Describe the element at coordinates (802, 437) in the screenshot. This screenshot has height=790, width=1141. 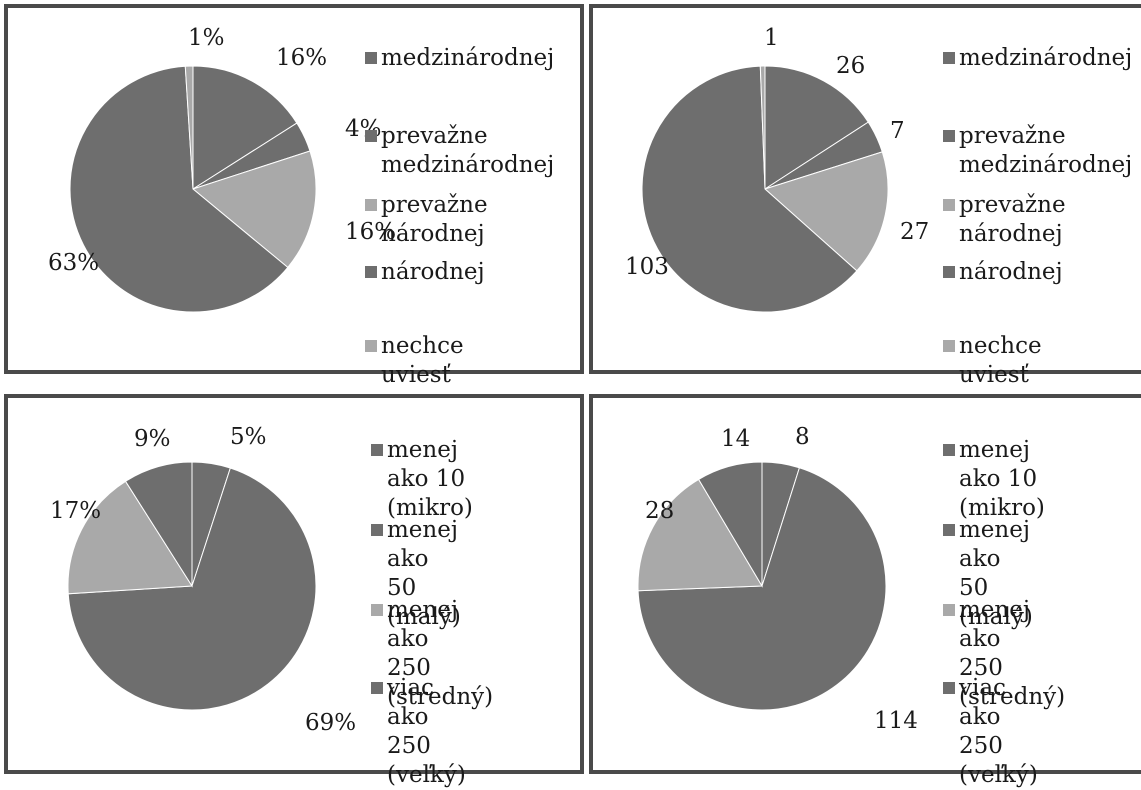
I see `data-label: 8` at that location.